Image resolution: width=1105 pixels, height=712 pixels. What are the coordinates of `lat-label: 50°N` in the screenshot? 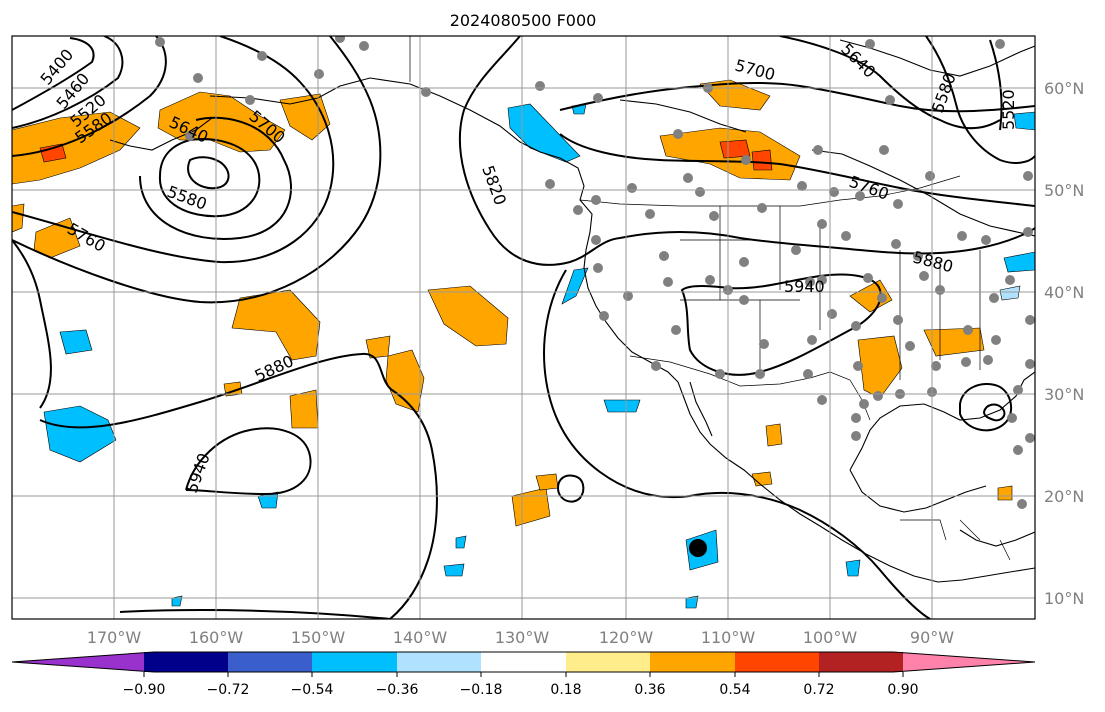 It's located at (1064, 190).